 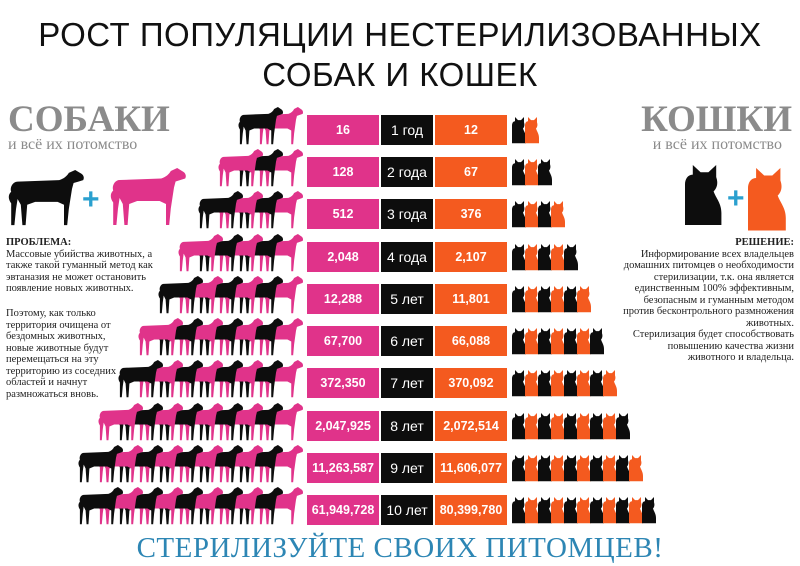 I want to click on year-label-cell: 4 года, so click(x=407, y=257).